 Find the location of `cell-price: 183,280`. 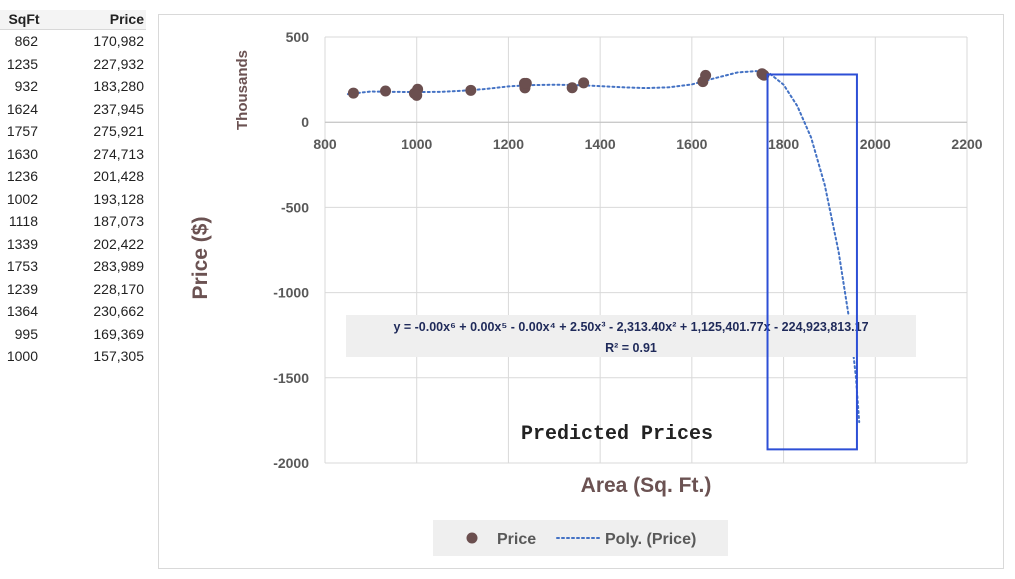

cell-price: 183,280 is located at coordinates (118, 86).